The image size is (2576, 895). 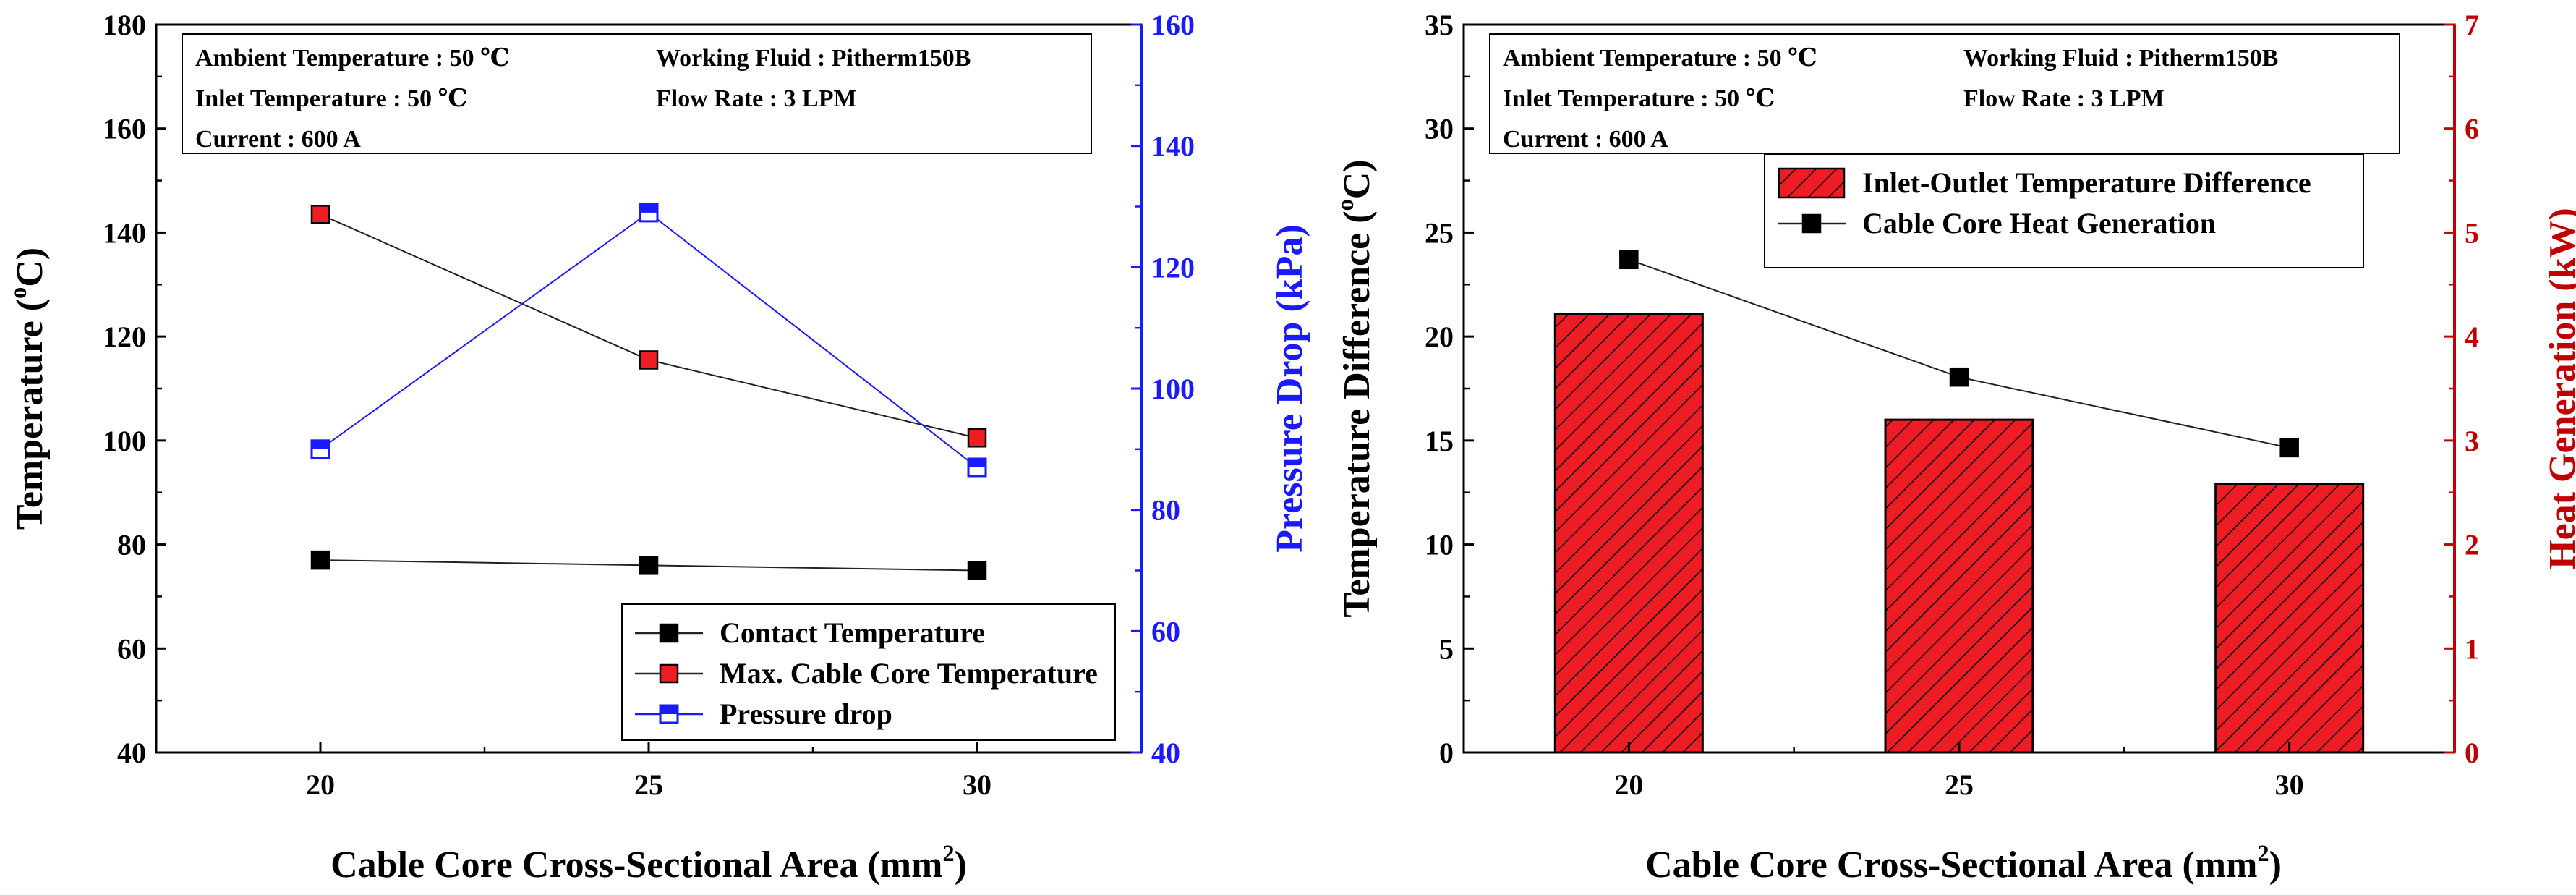 What do you see at coordinates (131, 753) in the screenshot?
I see `left-tick-label: 40` at bounding box center [131, 753].